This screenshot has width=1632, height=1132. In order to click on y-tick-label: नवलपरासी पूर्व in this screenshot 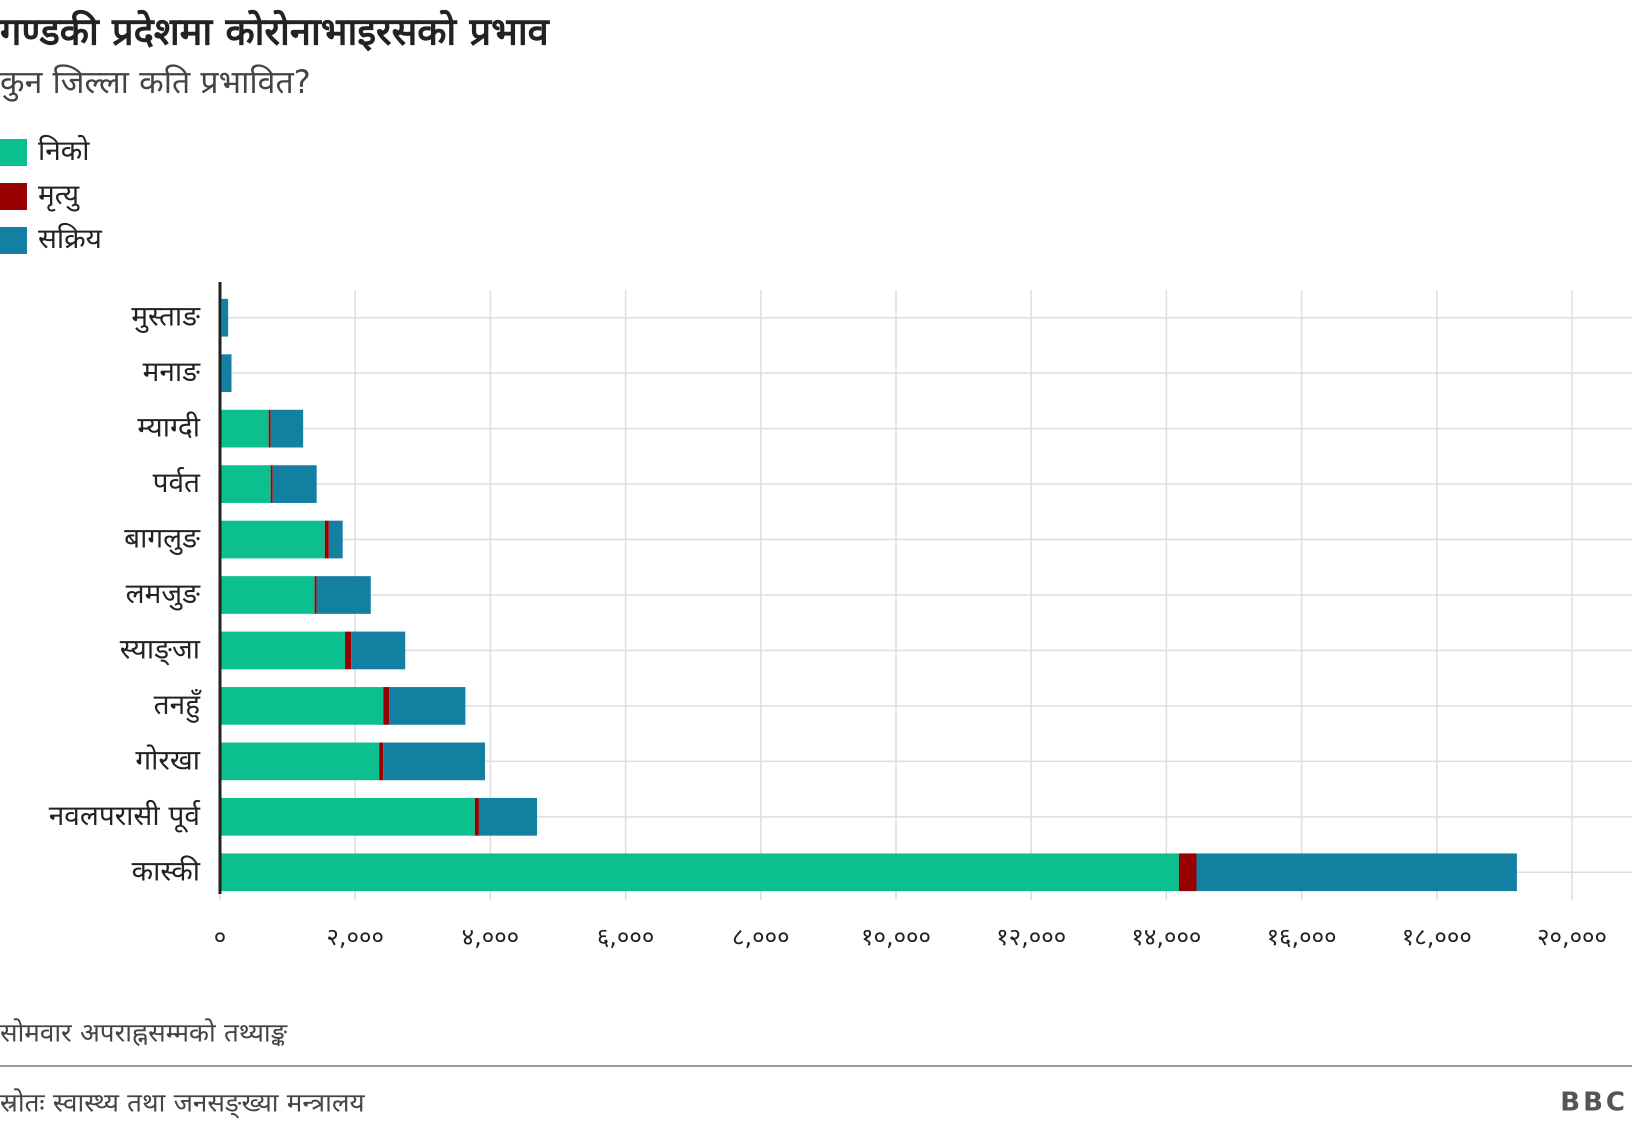, I will do `click(125, 816)`.